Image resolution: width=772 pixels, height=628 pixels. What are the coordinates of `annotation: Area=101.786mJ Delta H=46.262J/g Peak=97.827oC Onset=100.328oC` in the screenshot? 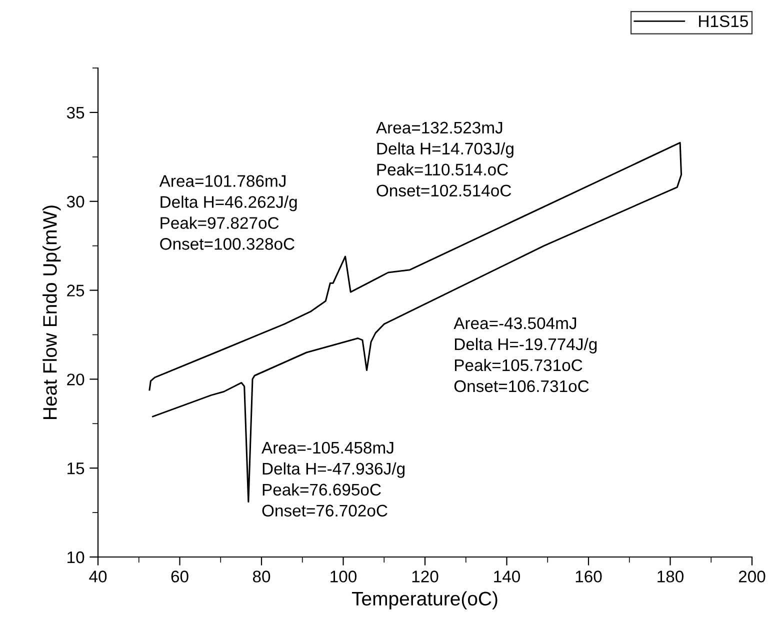 It's located at (228, 212).